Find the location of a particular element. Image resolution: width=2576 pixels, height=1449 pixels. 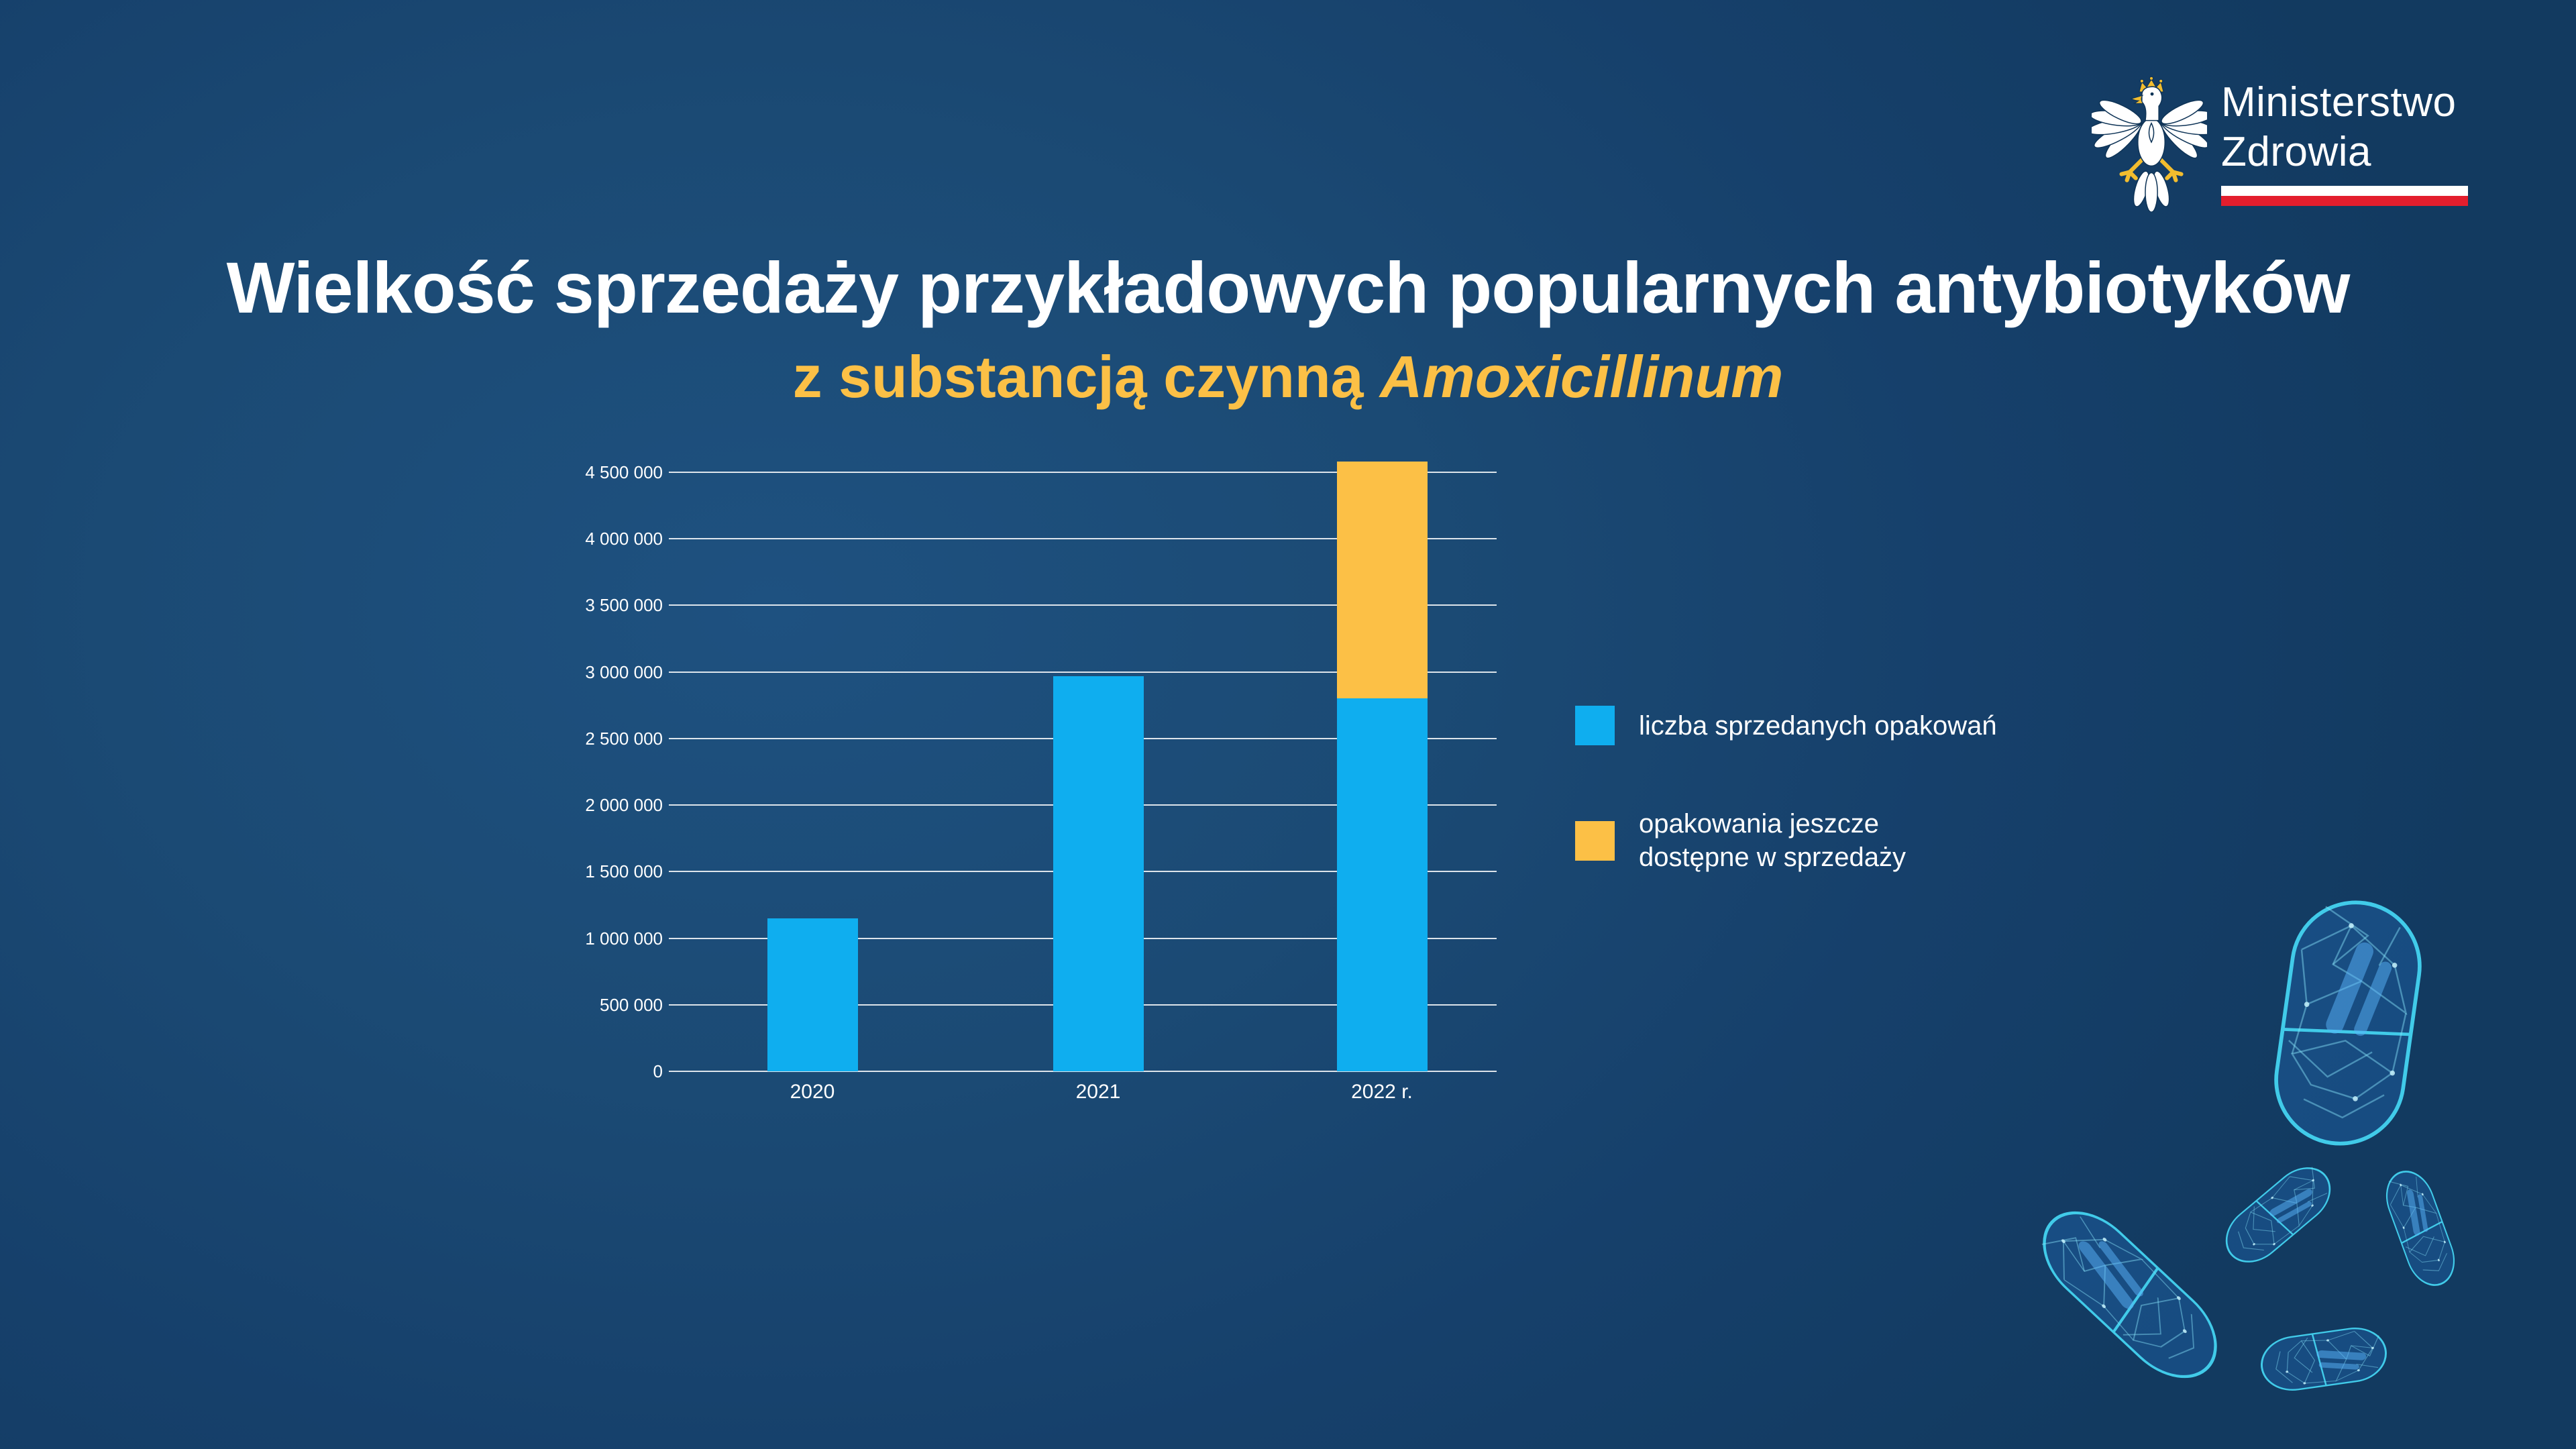

x-axis-tick-label: 2022 r. is located at coordinates (1382, 1092).